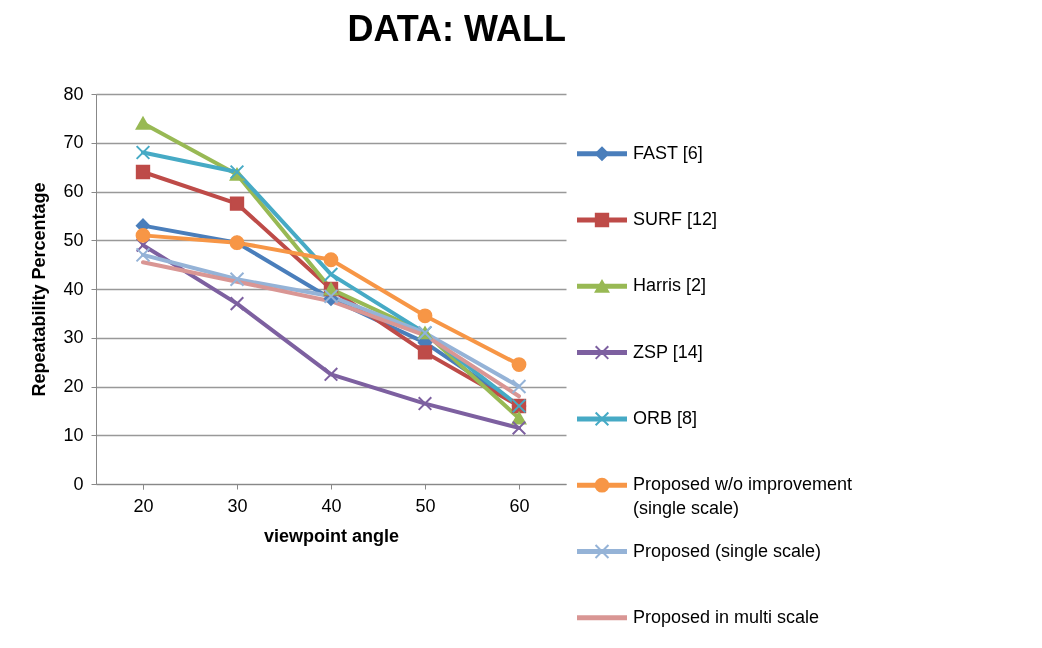  I want to click on y-tick-label: 0, so click(78, 483).